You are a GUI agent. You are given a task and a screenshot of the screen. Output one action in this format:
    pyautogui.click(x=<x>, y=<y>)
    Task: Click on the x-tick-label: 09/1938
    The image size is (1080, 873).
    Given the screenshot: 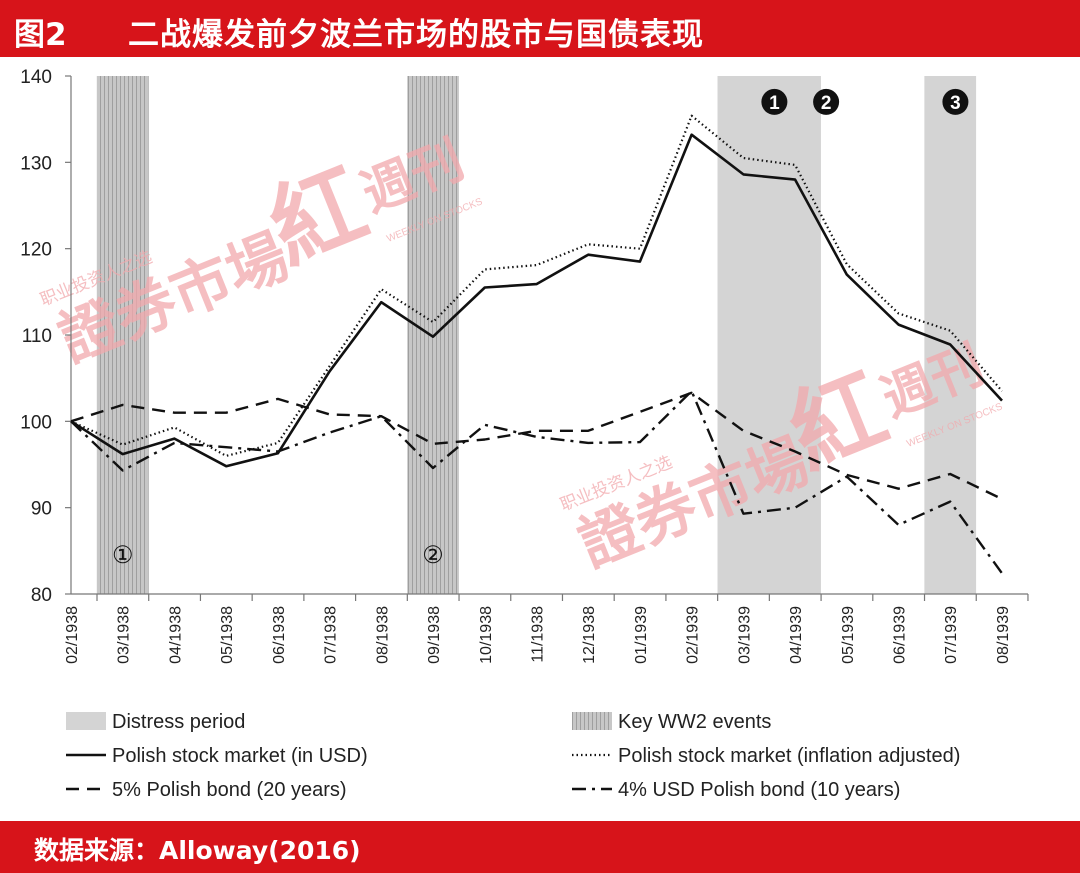 What is the action you would take?
    pyautogui.click(x=434, y=635)
    